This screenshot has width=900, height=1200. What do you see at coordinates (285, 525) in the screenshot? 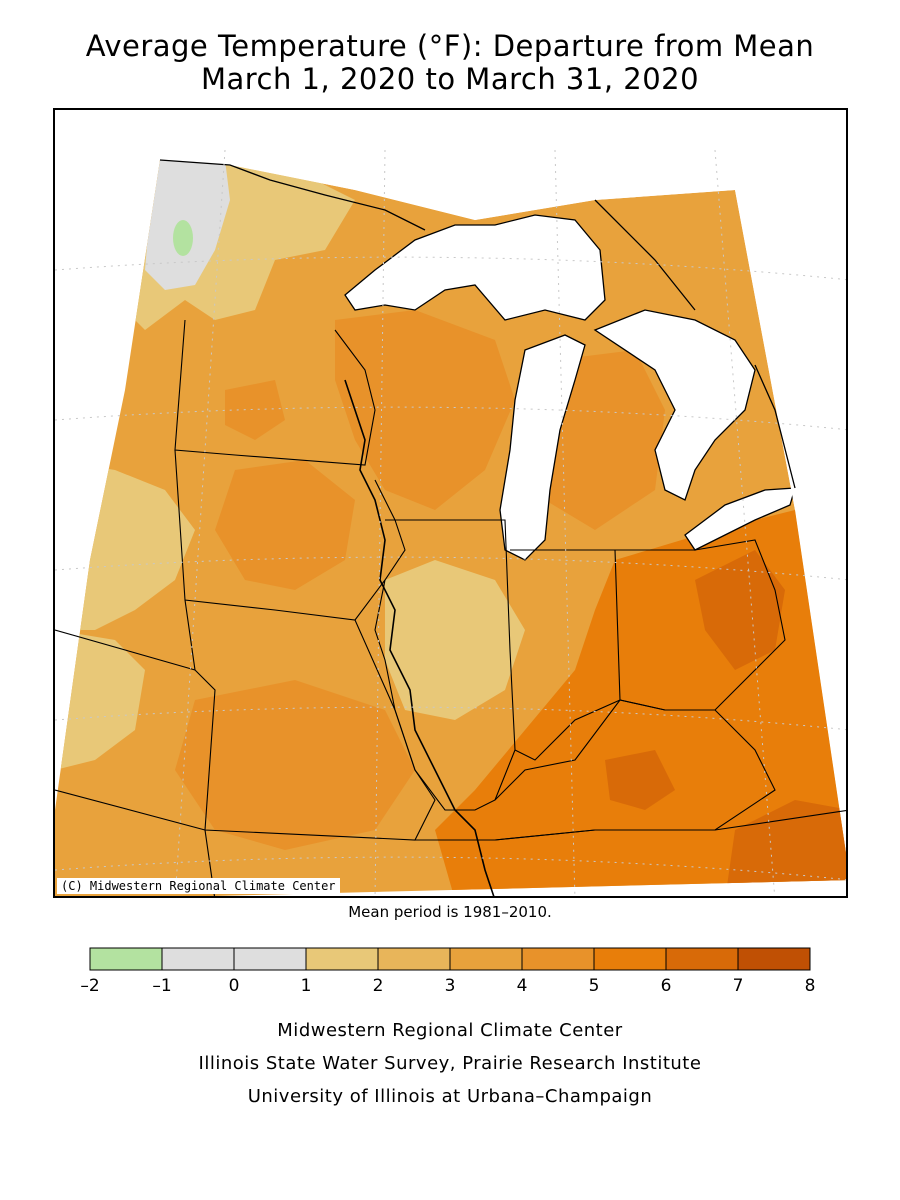
I see `contour-4to5-iowa` at bounding box center [285, 525].